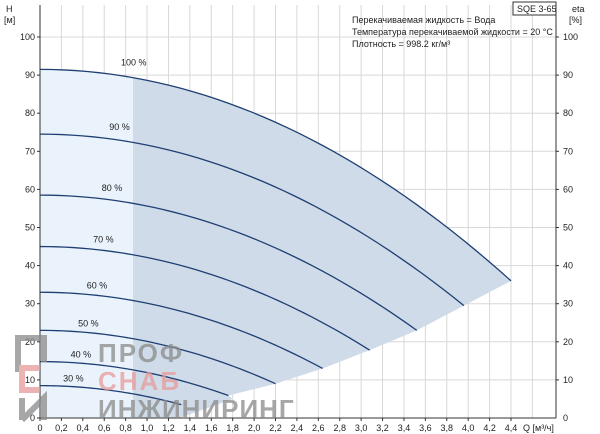 The image size is (600, 434). Describe the element at coordinates (81, 355) in the screenshot. I see `curve-label: 40 %` at that location.